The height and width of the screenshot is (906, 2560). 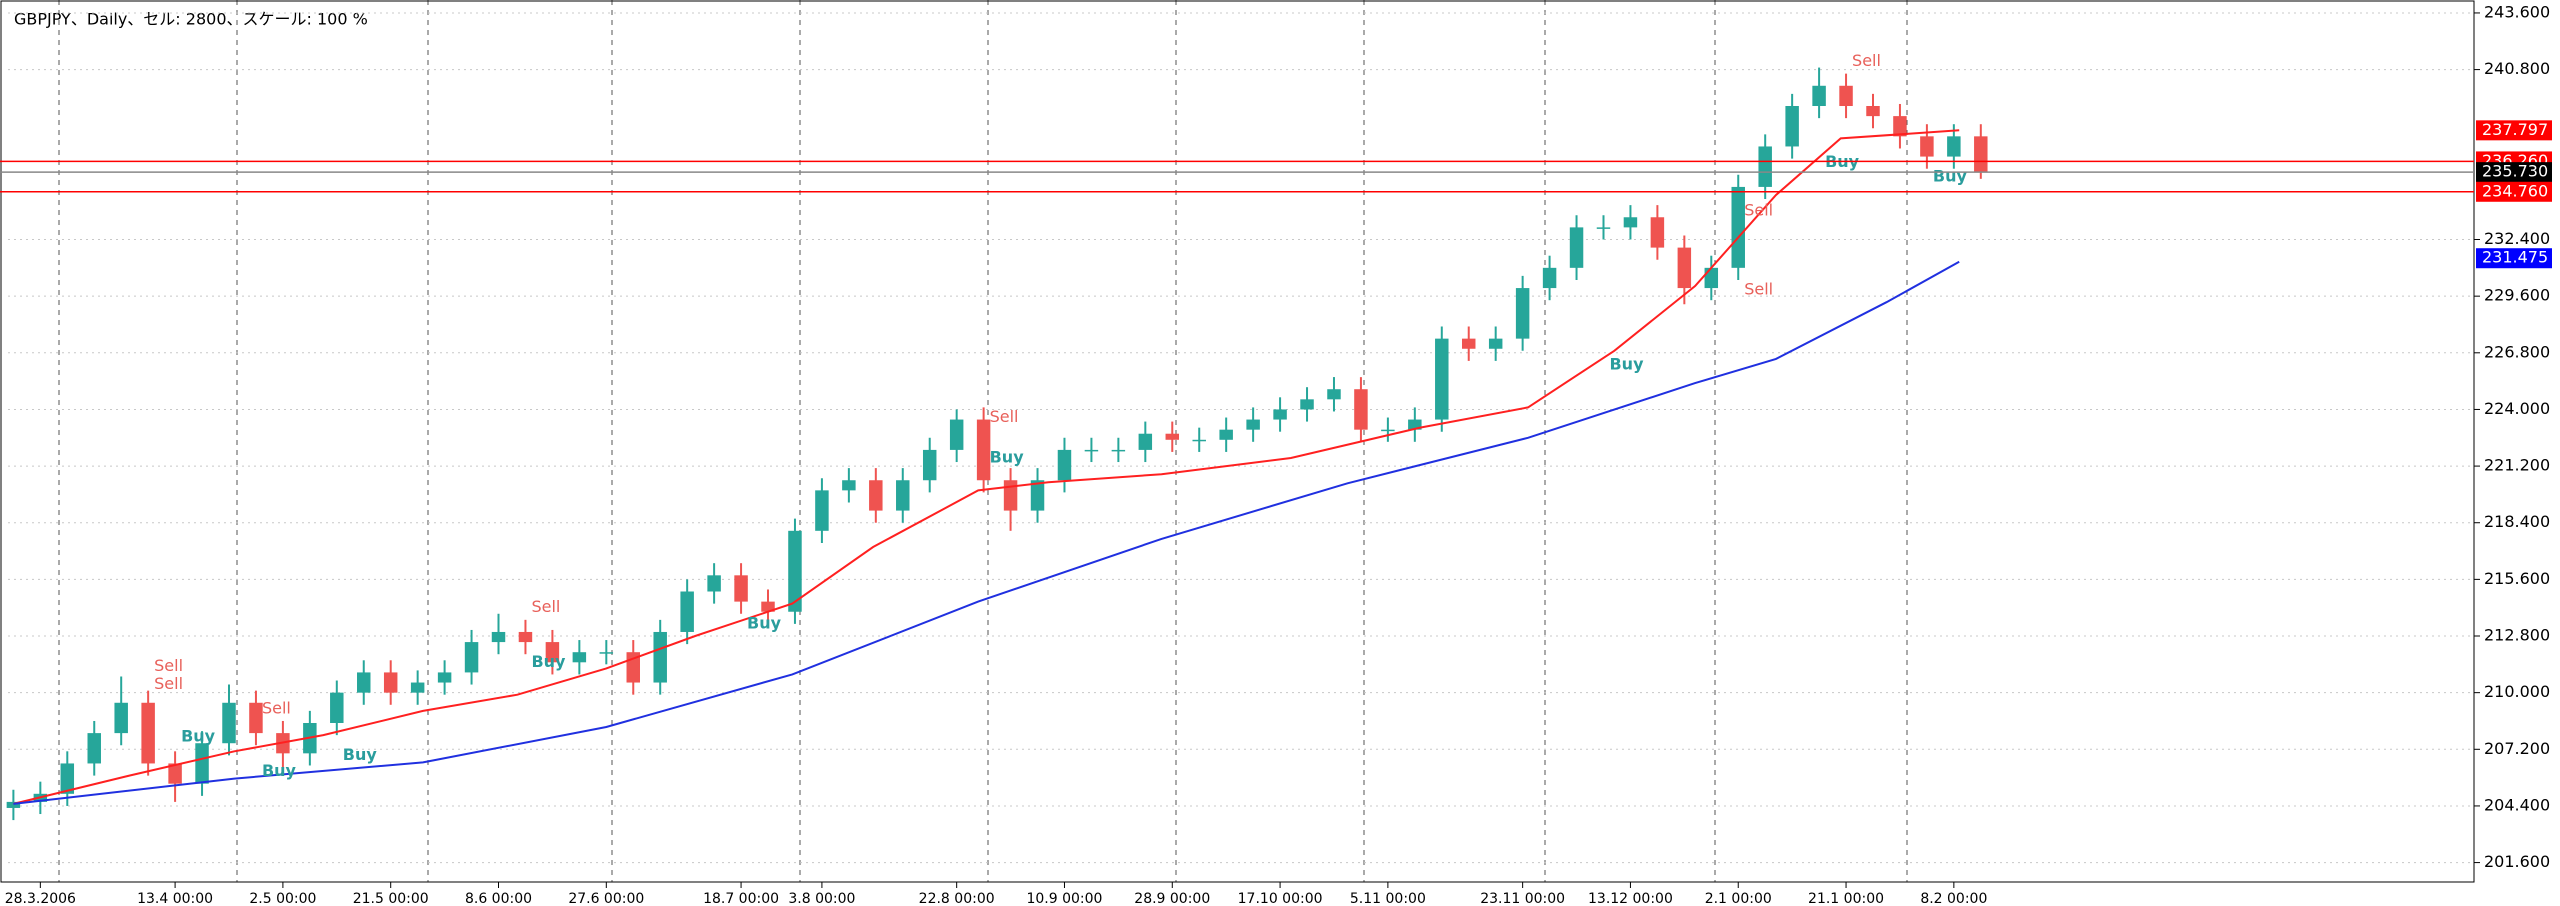 What do you see at coordinates (2517, 295) in the screenshot?
I see `y-tick-label: 229.600` at bounding box center [2517, 295].